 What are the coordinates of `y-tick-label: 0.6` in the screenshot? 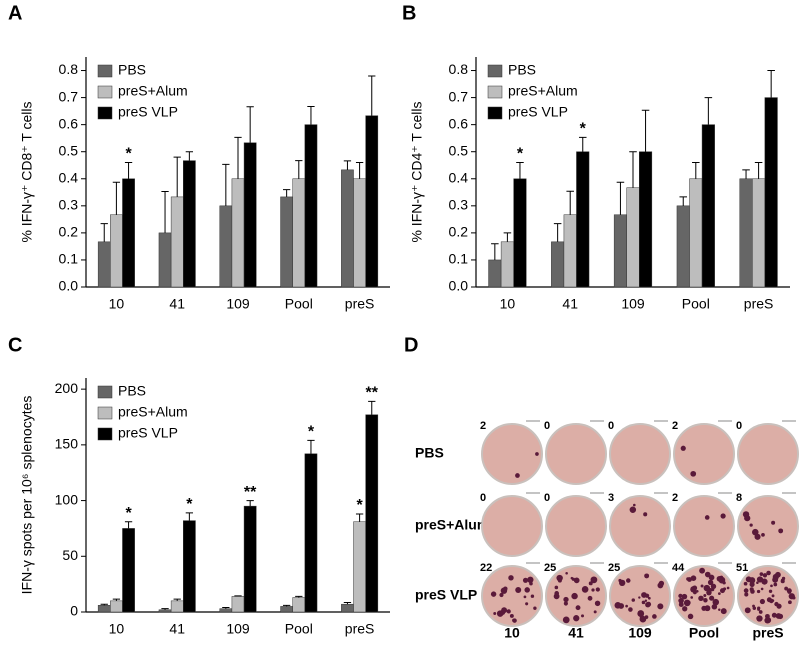 It's located at (69, 123).